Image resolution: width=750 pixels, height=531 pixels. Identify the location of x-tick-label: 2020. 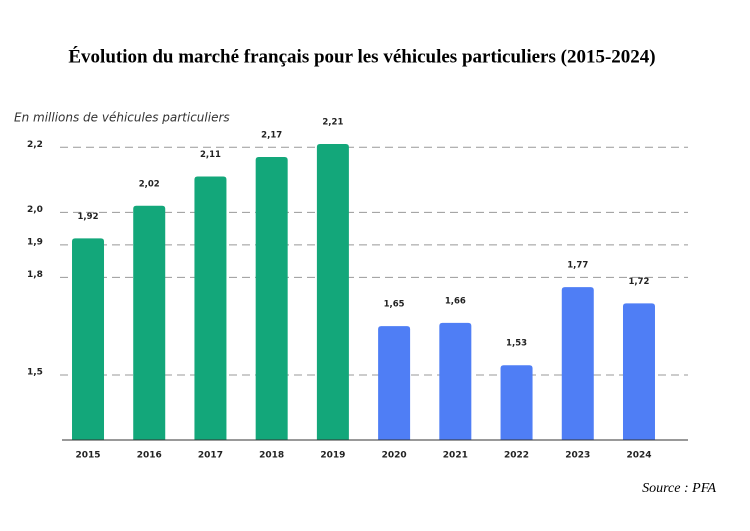
(394, 456).